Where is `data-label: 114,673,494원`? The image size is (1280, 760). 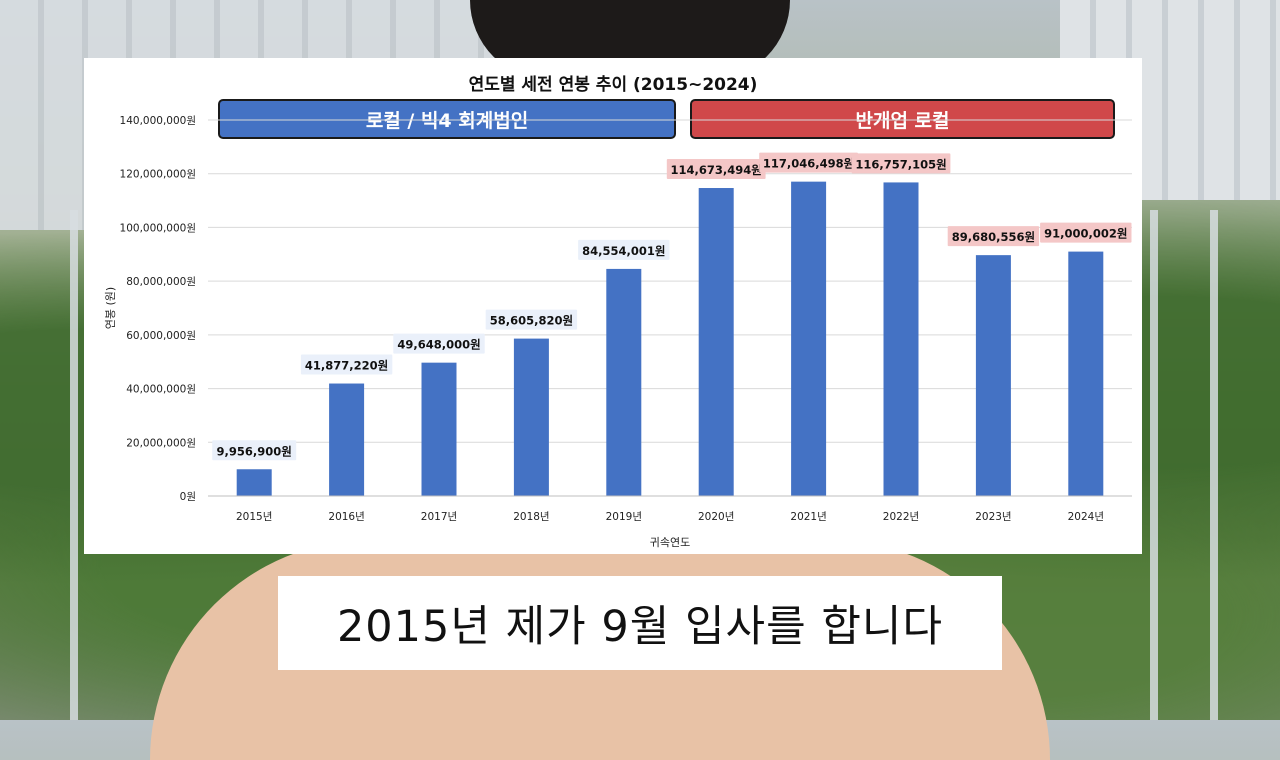
data-label: 114,673,494원 is located at coordinates (716, 170).